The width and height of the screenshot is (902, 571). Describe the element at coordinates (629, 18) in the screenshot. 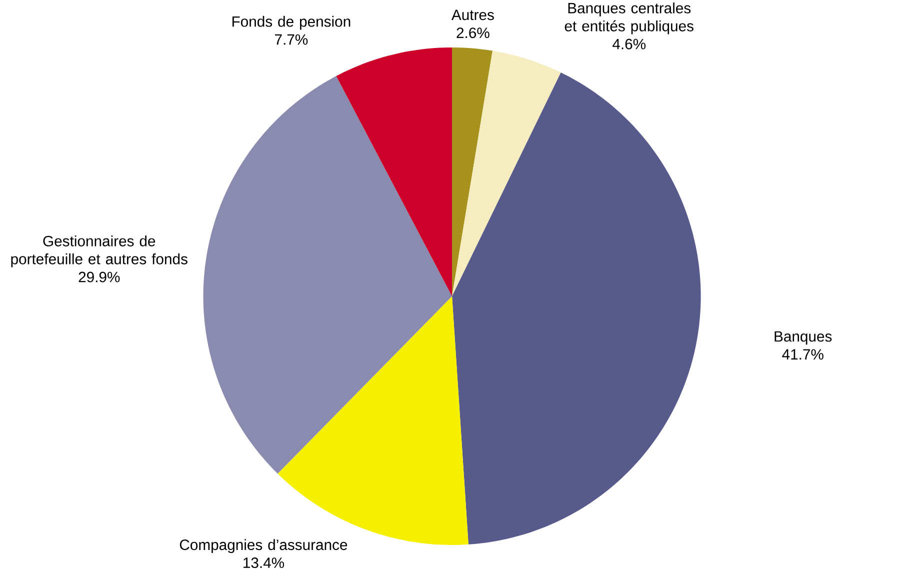

I see `slice-label: Banques centrales et entités publiques` at that location.